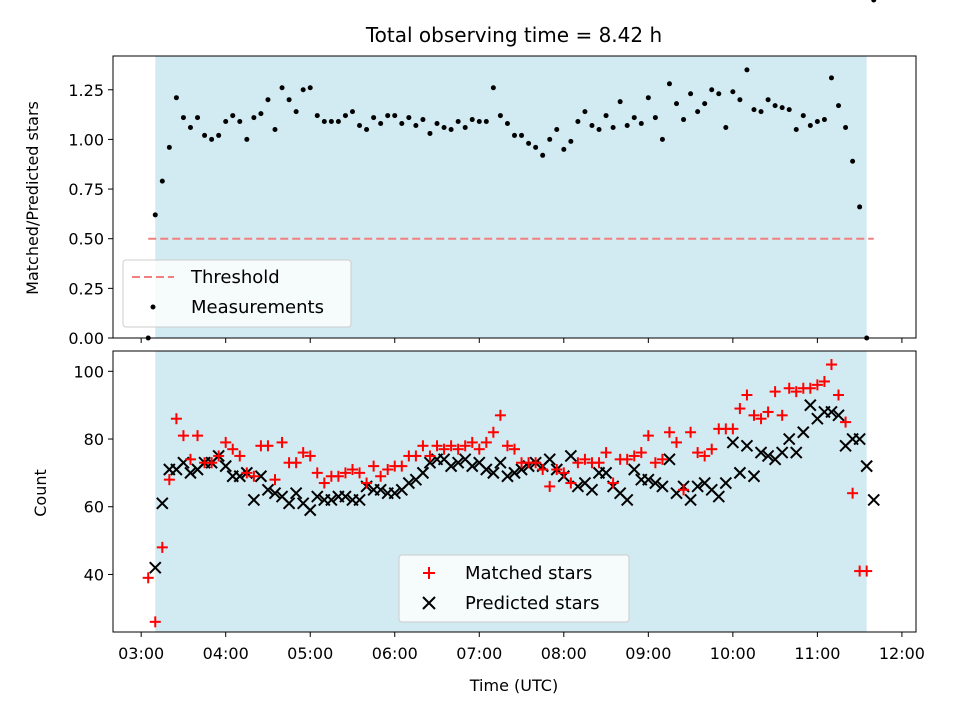 This screenshot has height=720, width=960. I want to click on ratio-y-ticks: 0.00 0.25 0.50 0.75 1.00 1.25, so click(90, 214).